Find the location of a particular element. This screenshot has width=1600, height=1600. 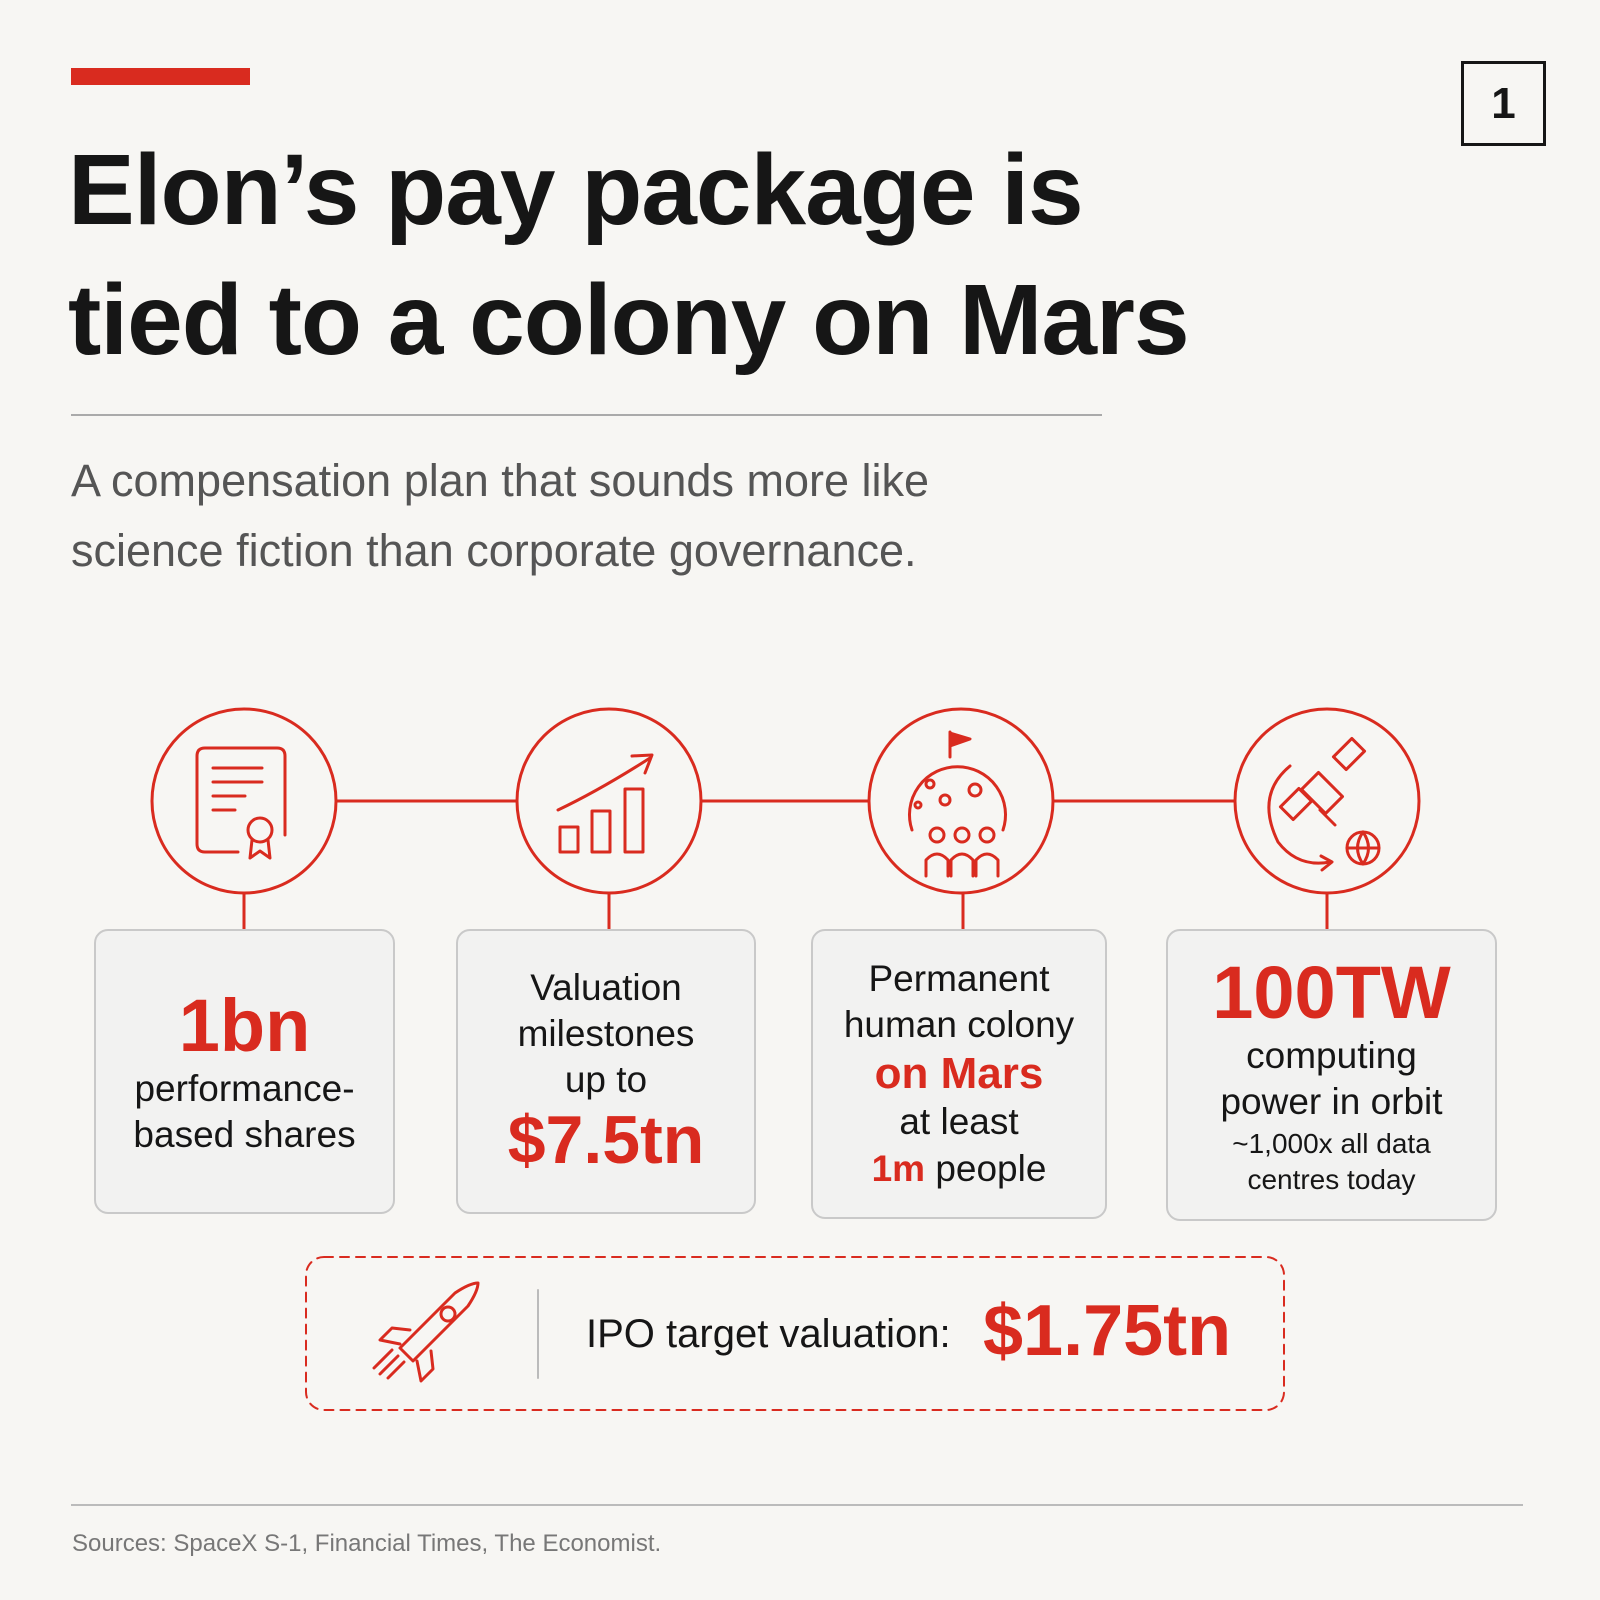

card-line: power in orbit is located at coordinates (1331, 1102).